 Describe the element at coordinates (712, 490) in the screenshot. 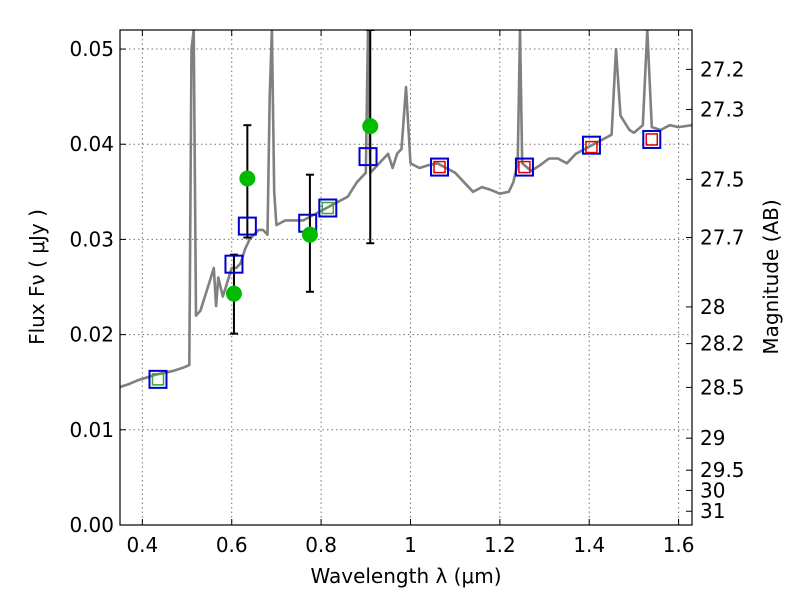

I see `y2-tick-label: 30` at that location.